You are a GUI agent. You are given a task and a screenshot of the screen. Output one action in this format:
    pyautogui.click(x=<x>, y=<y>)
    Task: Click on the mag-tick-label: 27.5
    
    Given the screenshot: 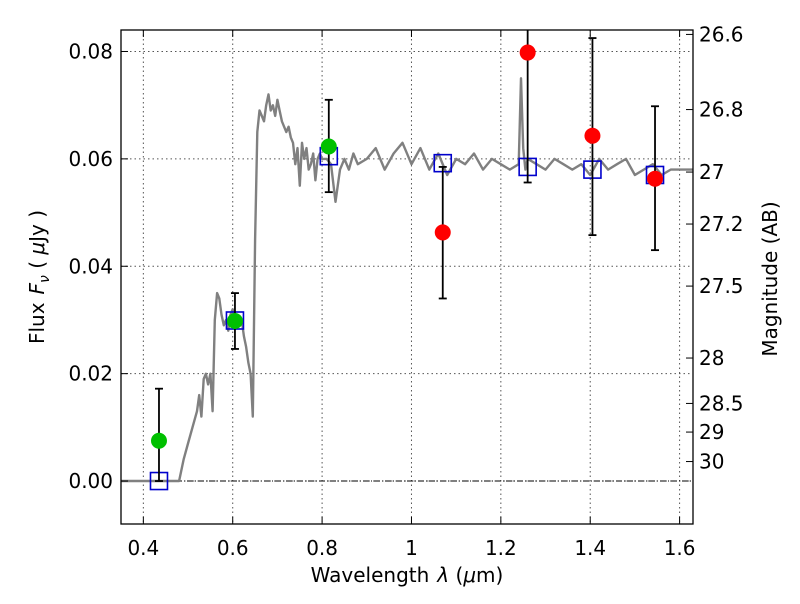 What is the action you would take?
    pyautogui.click(x=721, y=286)
    